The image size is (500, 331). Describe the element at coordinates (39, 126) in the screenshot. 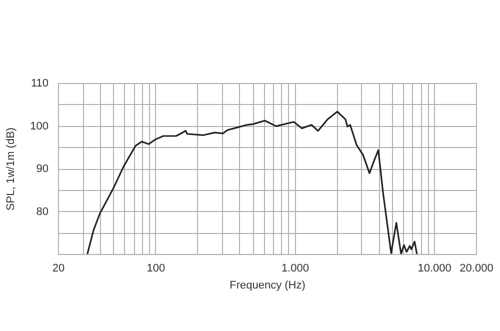

I see `y-tick-label: 100` at that location.